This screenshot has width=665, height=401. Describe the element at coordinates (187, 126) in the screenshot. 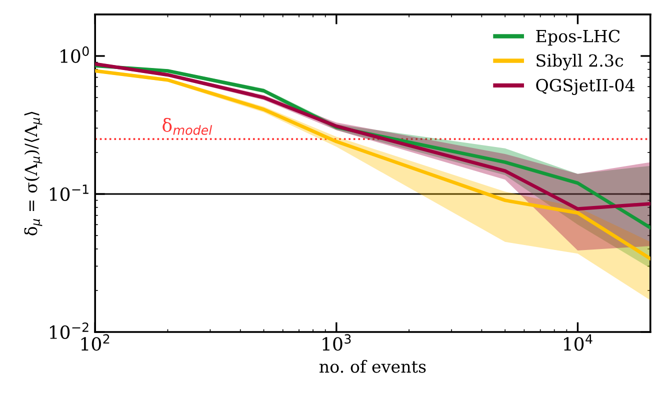

I see `ref-line-label: δ$_{model}$` at that location.